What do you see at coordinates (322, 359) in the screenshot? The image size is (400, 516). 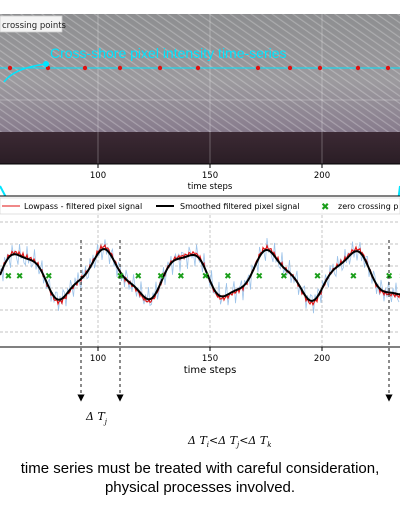 I see `bottom-x-tick-200: 200` at bounding box center [322, 359].